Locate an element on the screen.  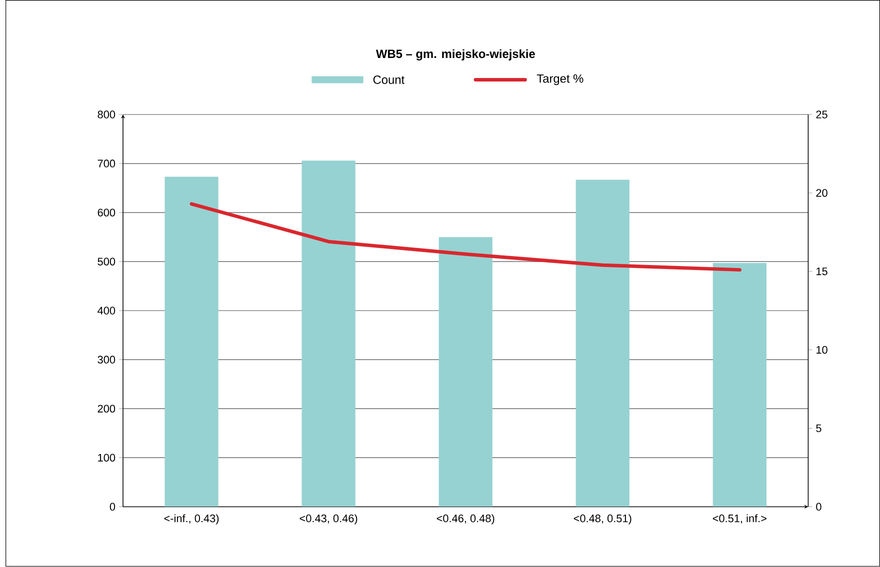
line-series is located at coordinates (466, 237).